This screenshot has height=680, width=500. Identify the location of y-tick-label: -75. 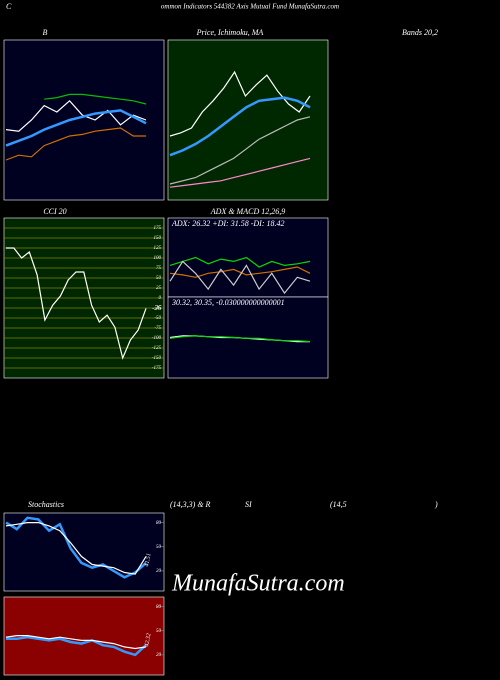
(157, 328).